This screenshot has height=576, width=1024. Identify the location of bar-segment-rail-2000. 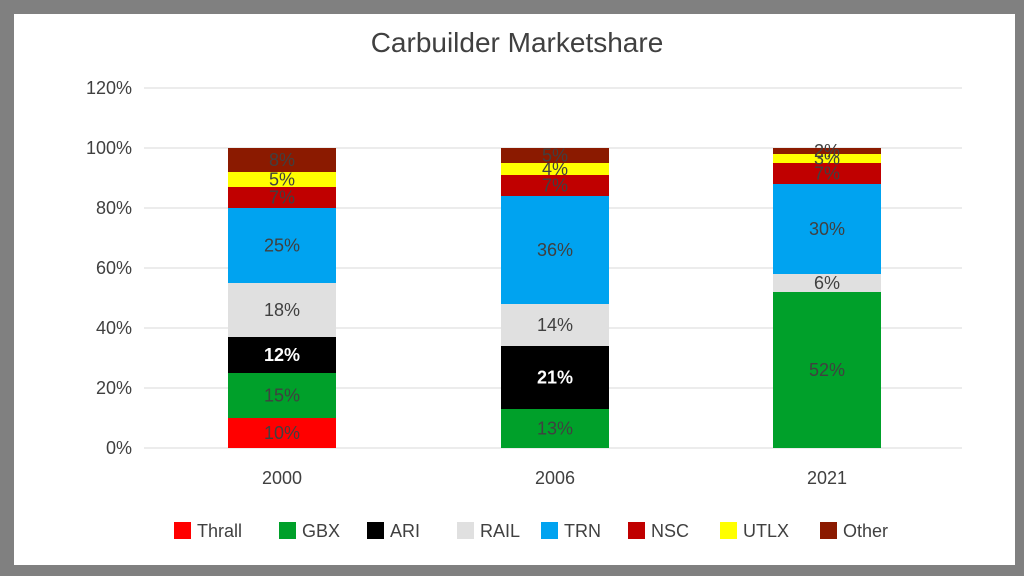
(282, 310).